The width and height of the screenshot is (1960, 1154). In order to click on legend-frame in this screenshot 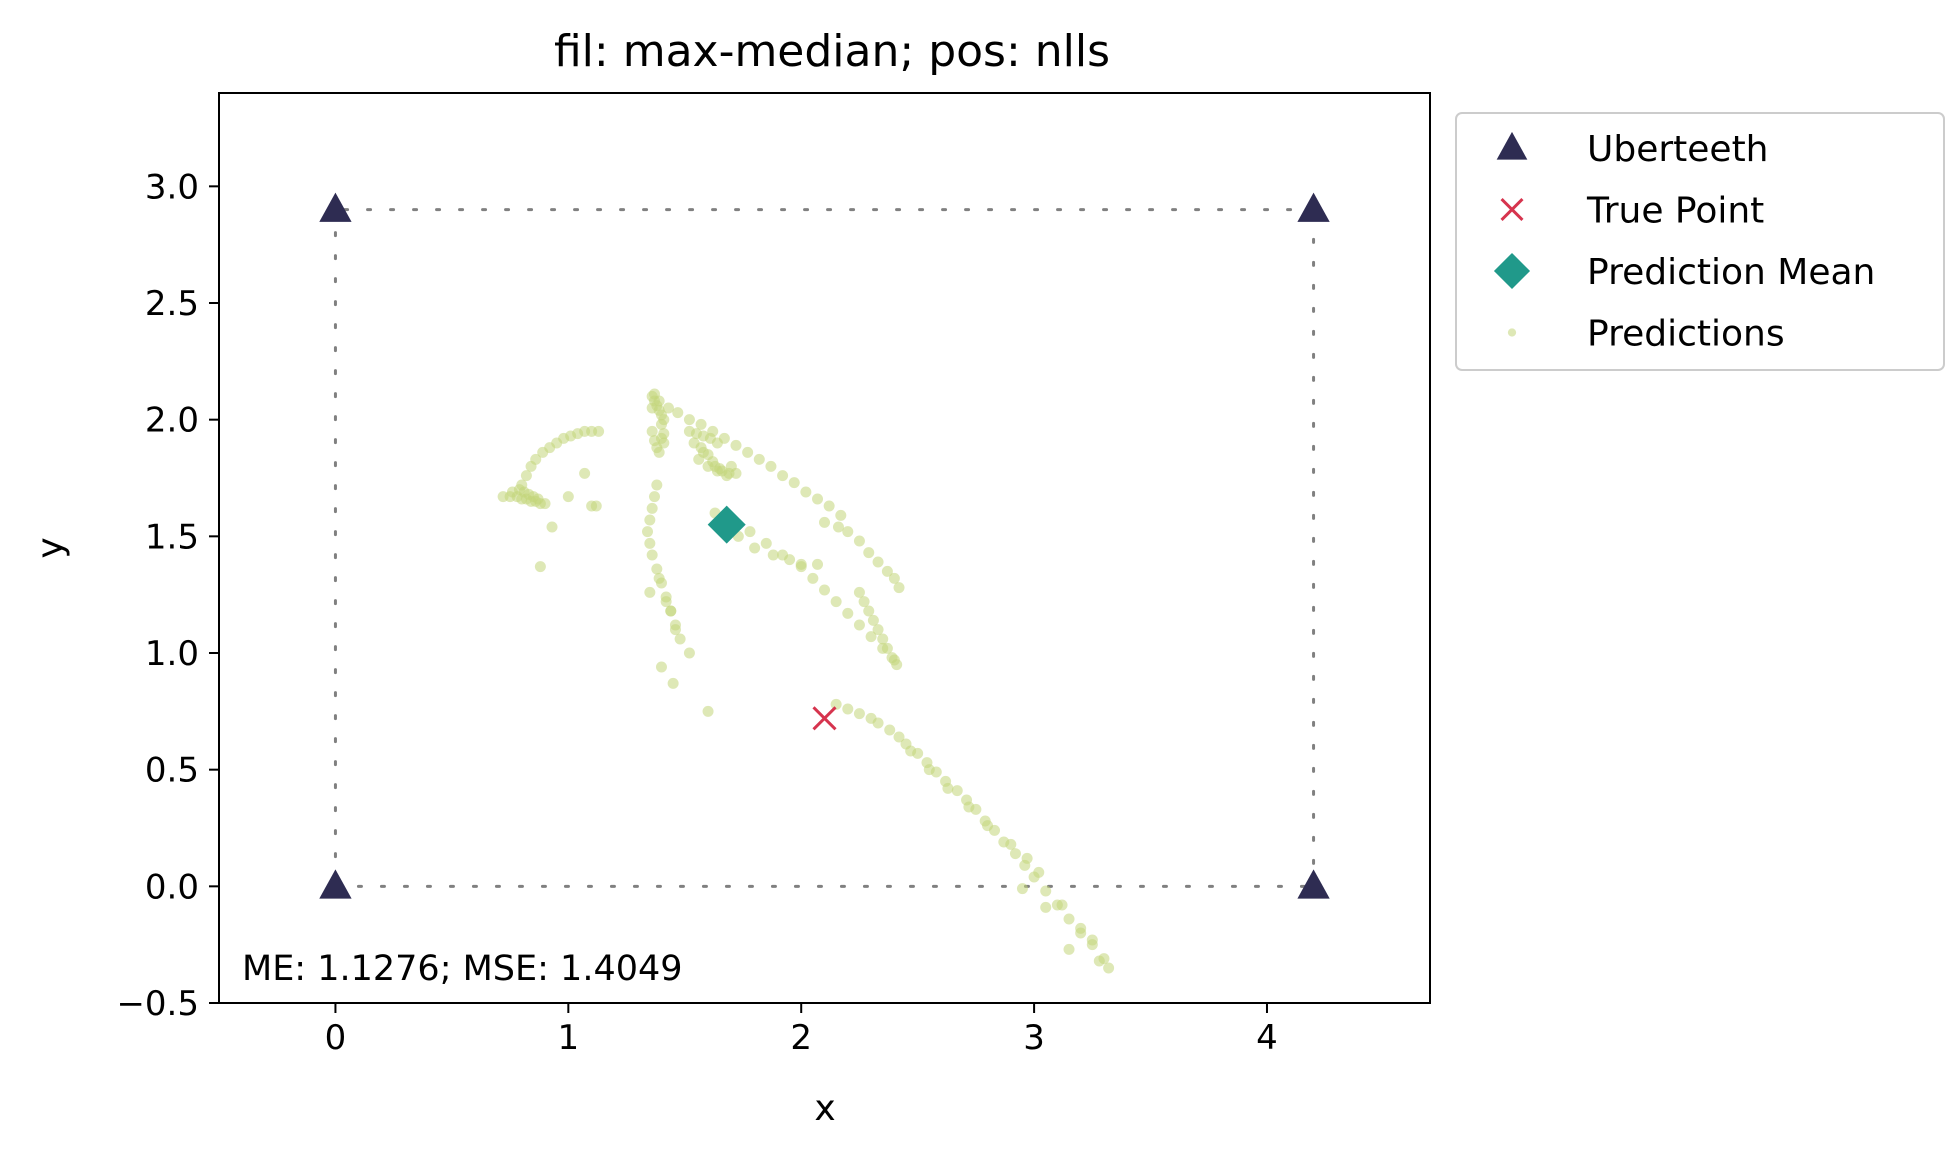, I will do `click(1700, 241)`.